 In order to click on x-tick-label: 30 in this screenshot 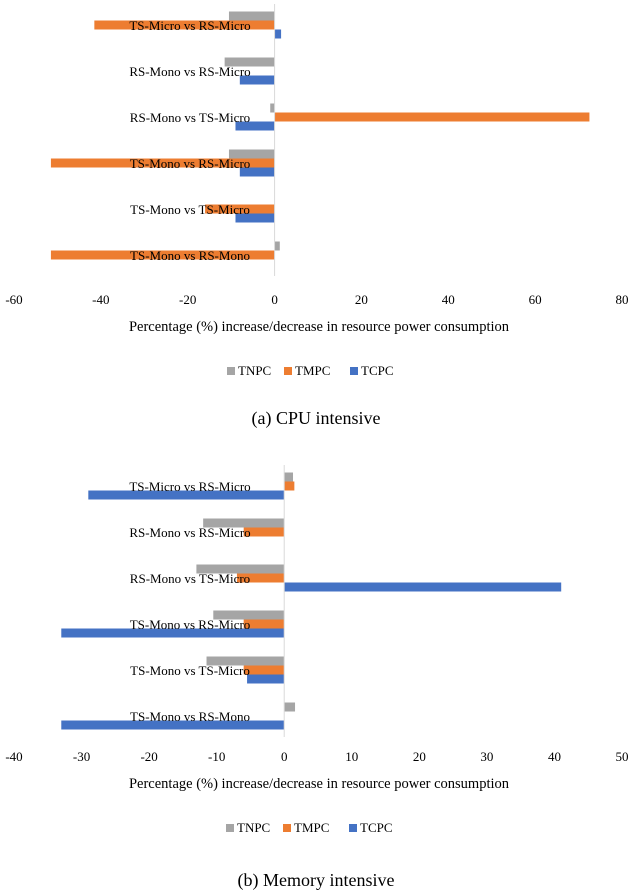, I will do `click(486, 756)`.